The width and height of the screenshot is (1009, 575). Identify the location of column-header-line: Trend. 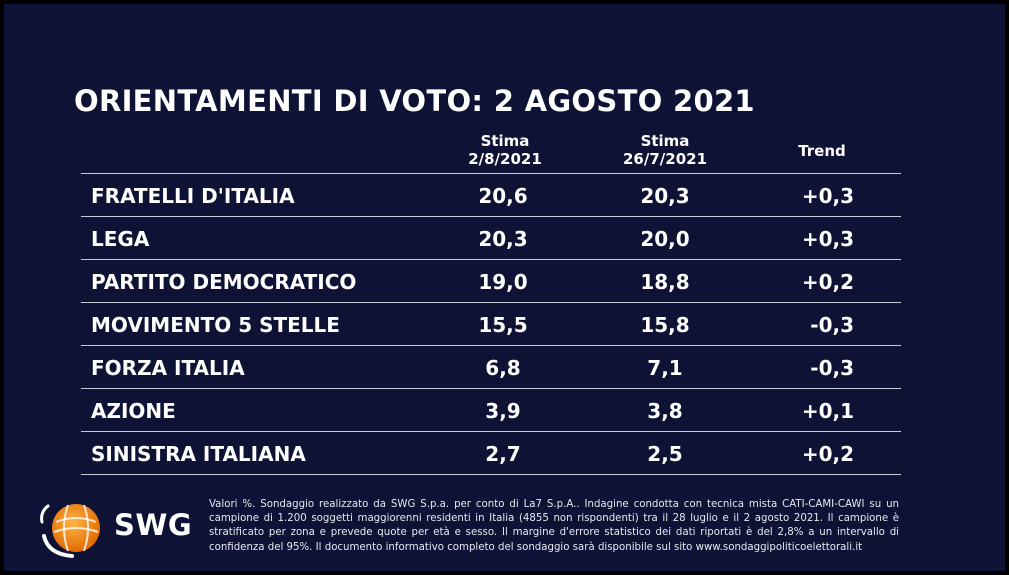
(822, 151).